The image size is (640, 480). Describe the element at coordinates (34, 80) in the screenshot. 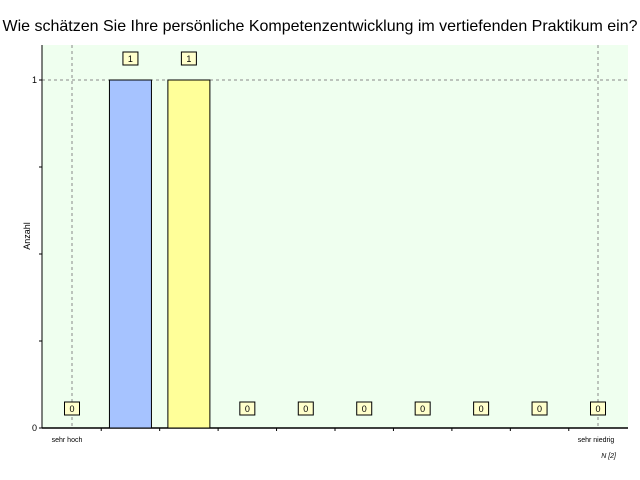

I see `y-tick-label: 1` at that location.